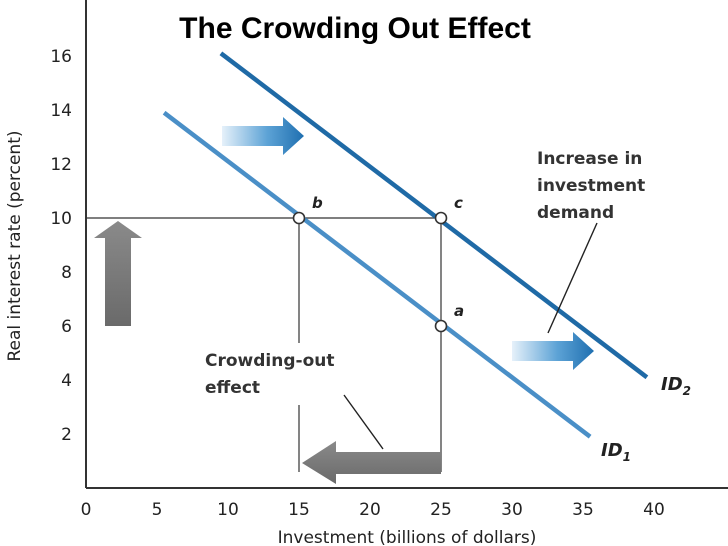  I want to click on x-tick-label: 0, so click(86, 510).